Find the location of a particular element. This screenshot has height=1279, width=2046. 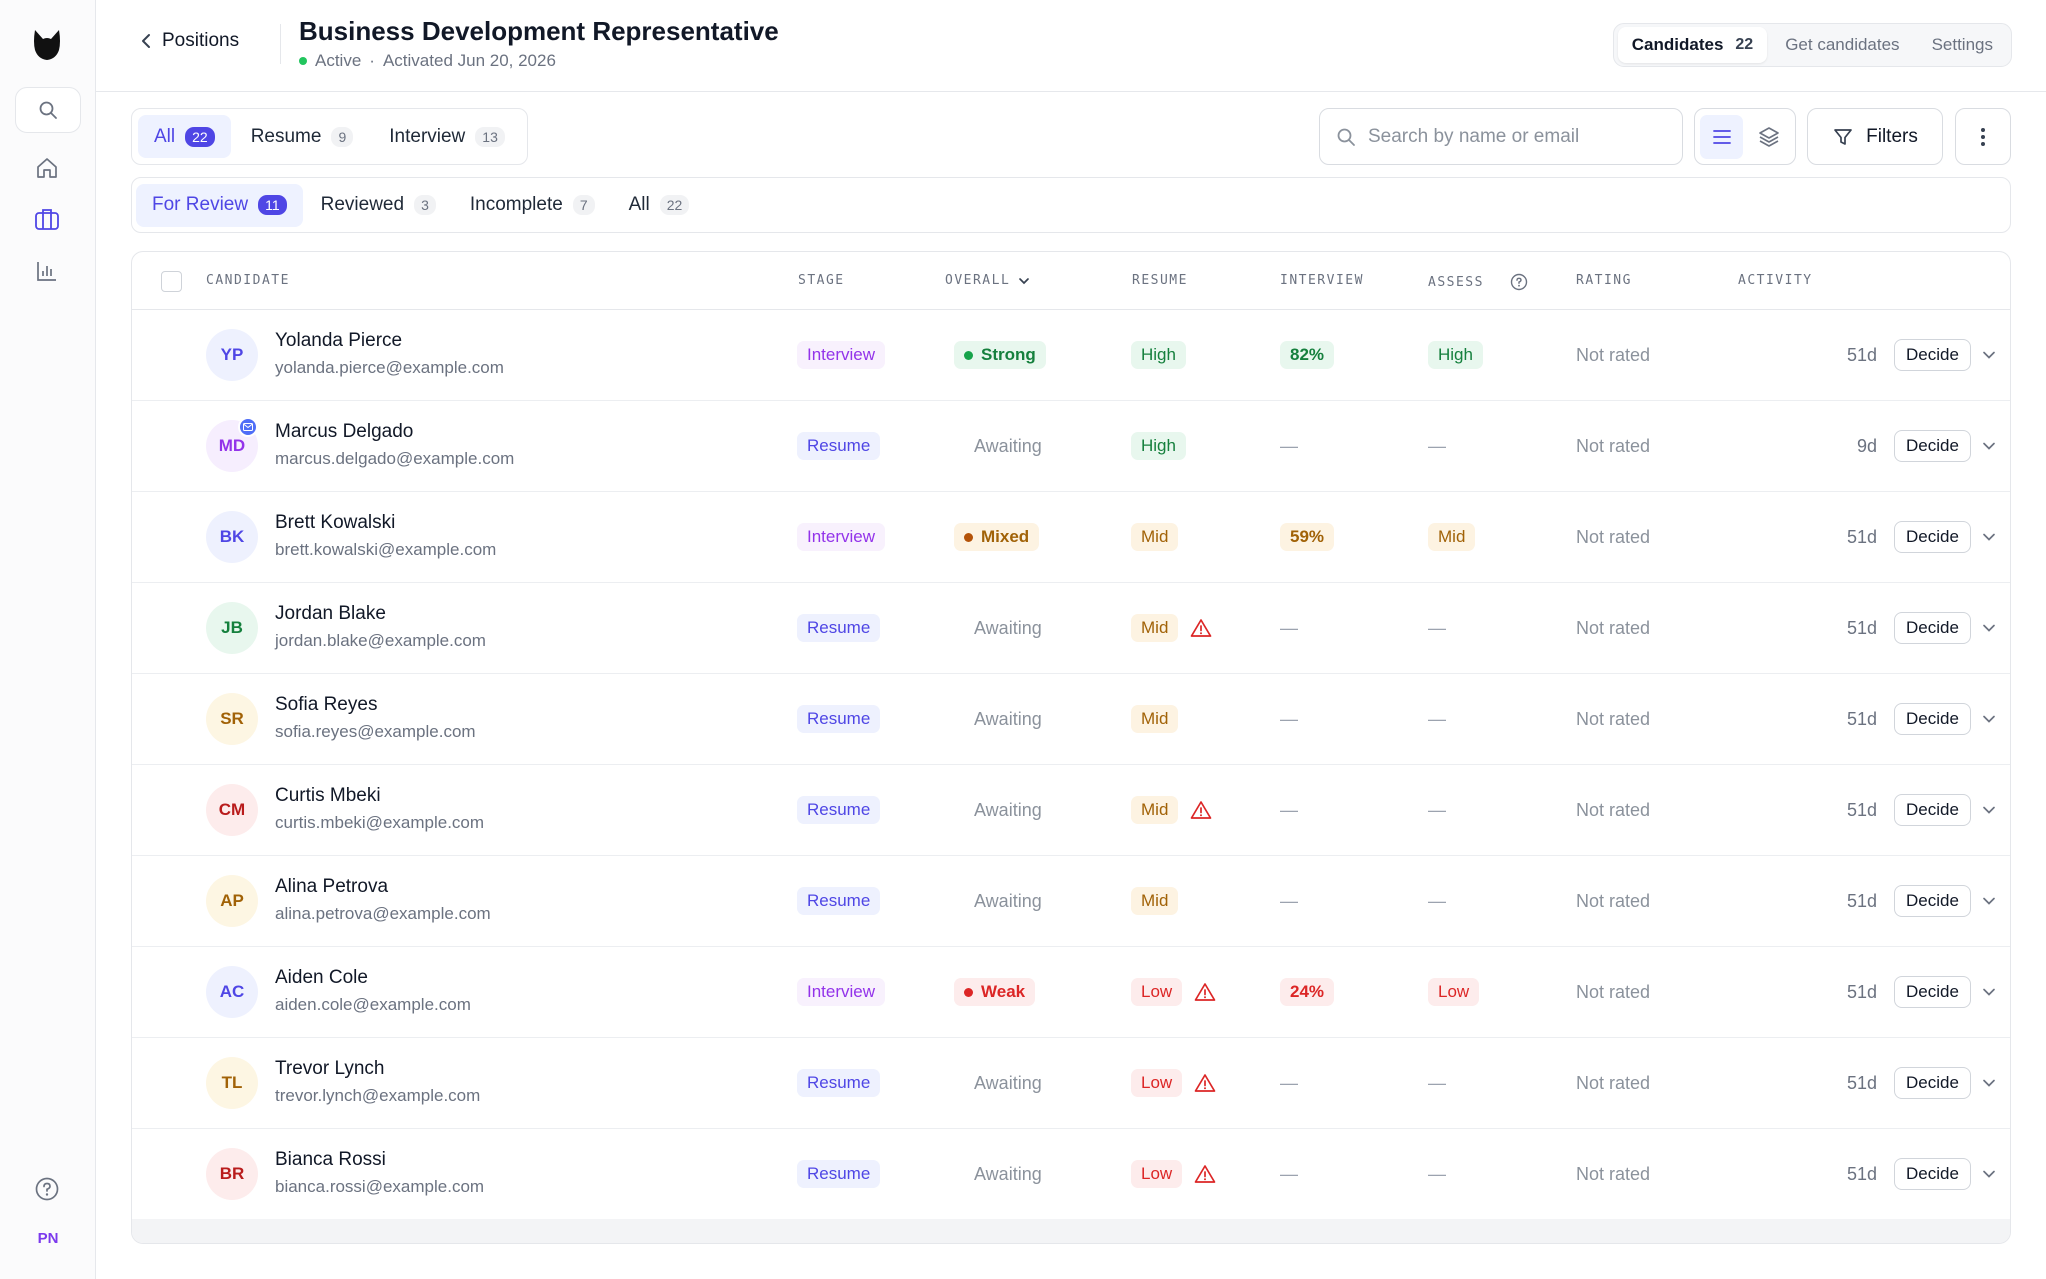

overall-badge: Mixed is located at coordinates (997, 537).